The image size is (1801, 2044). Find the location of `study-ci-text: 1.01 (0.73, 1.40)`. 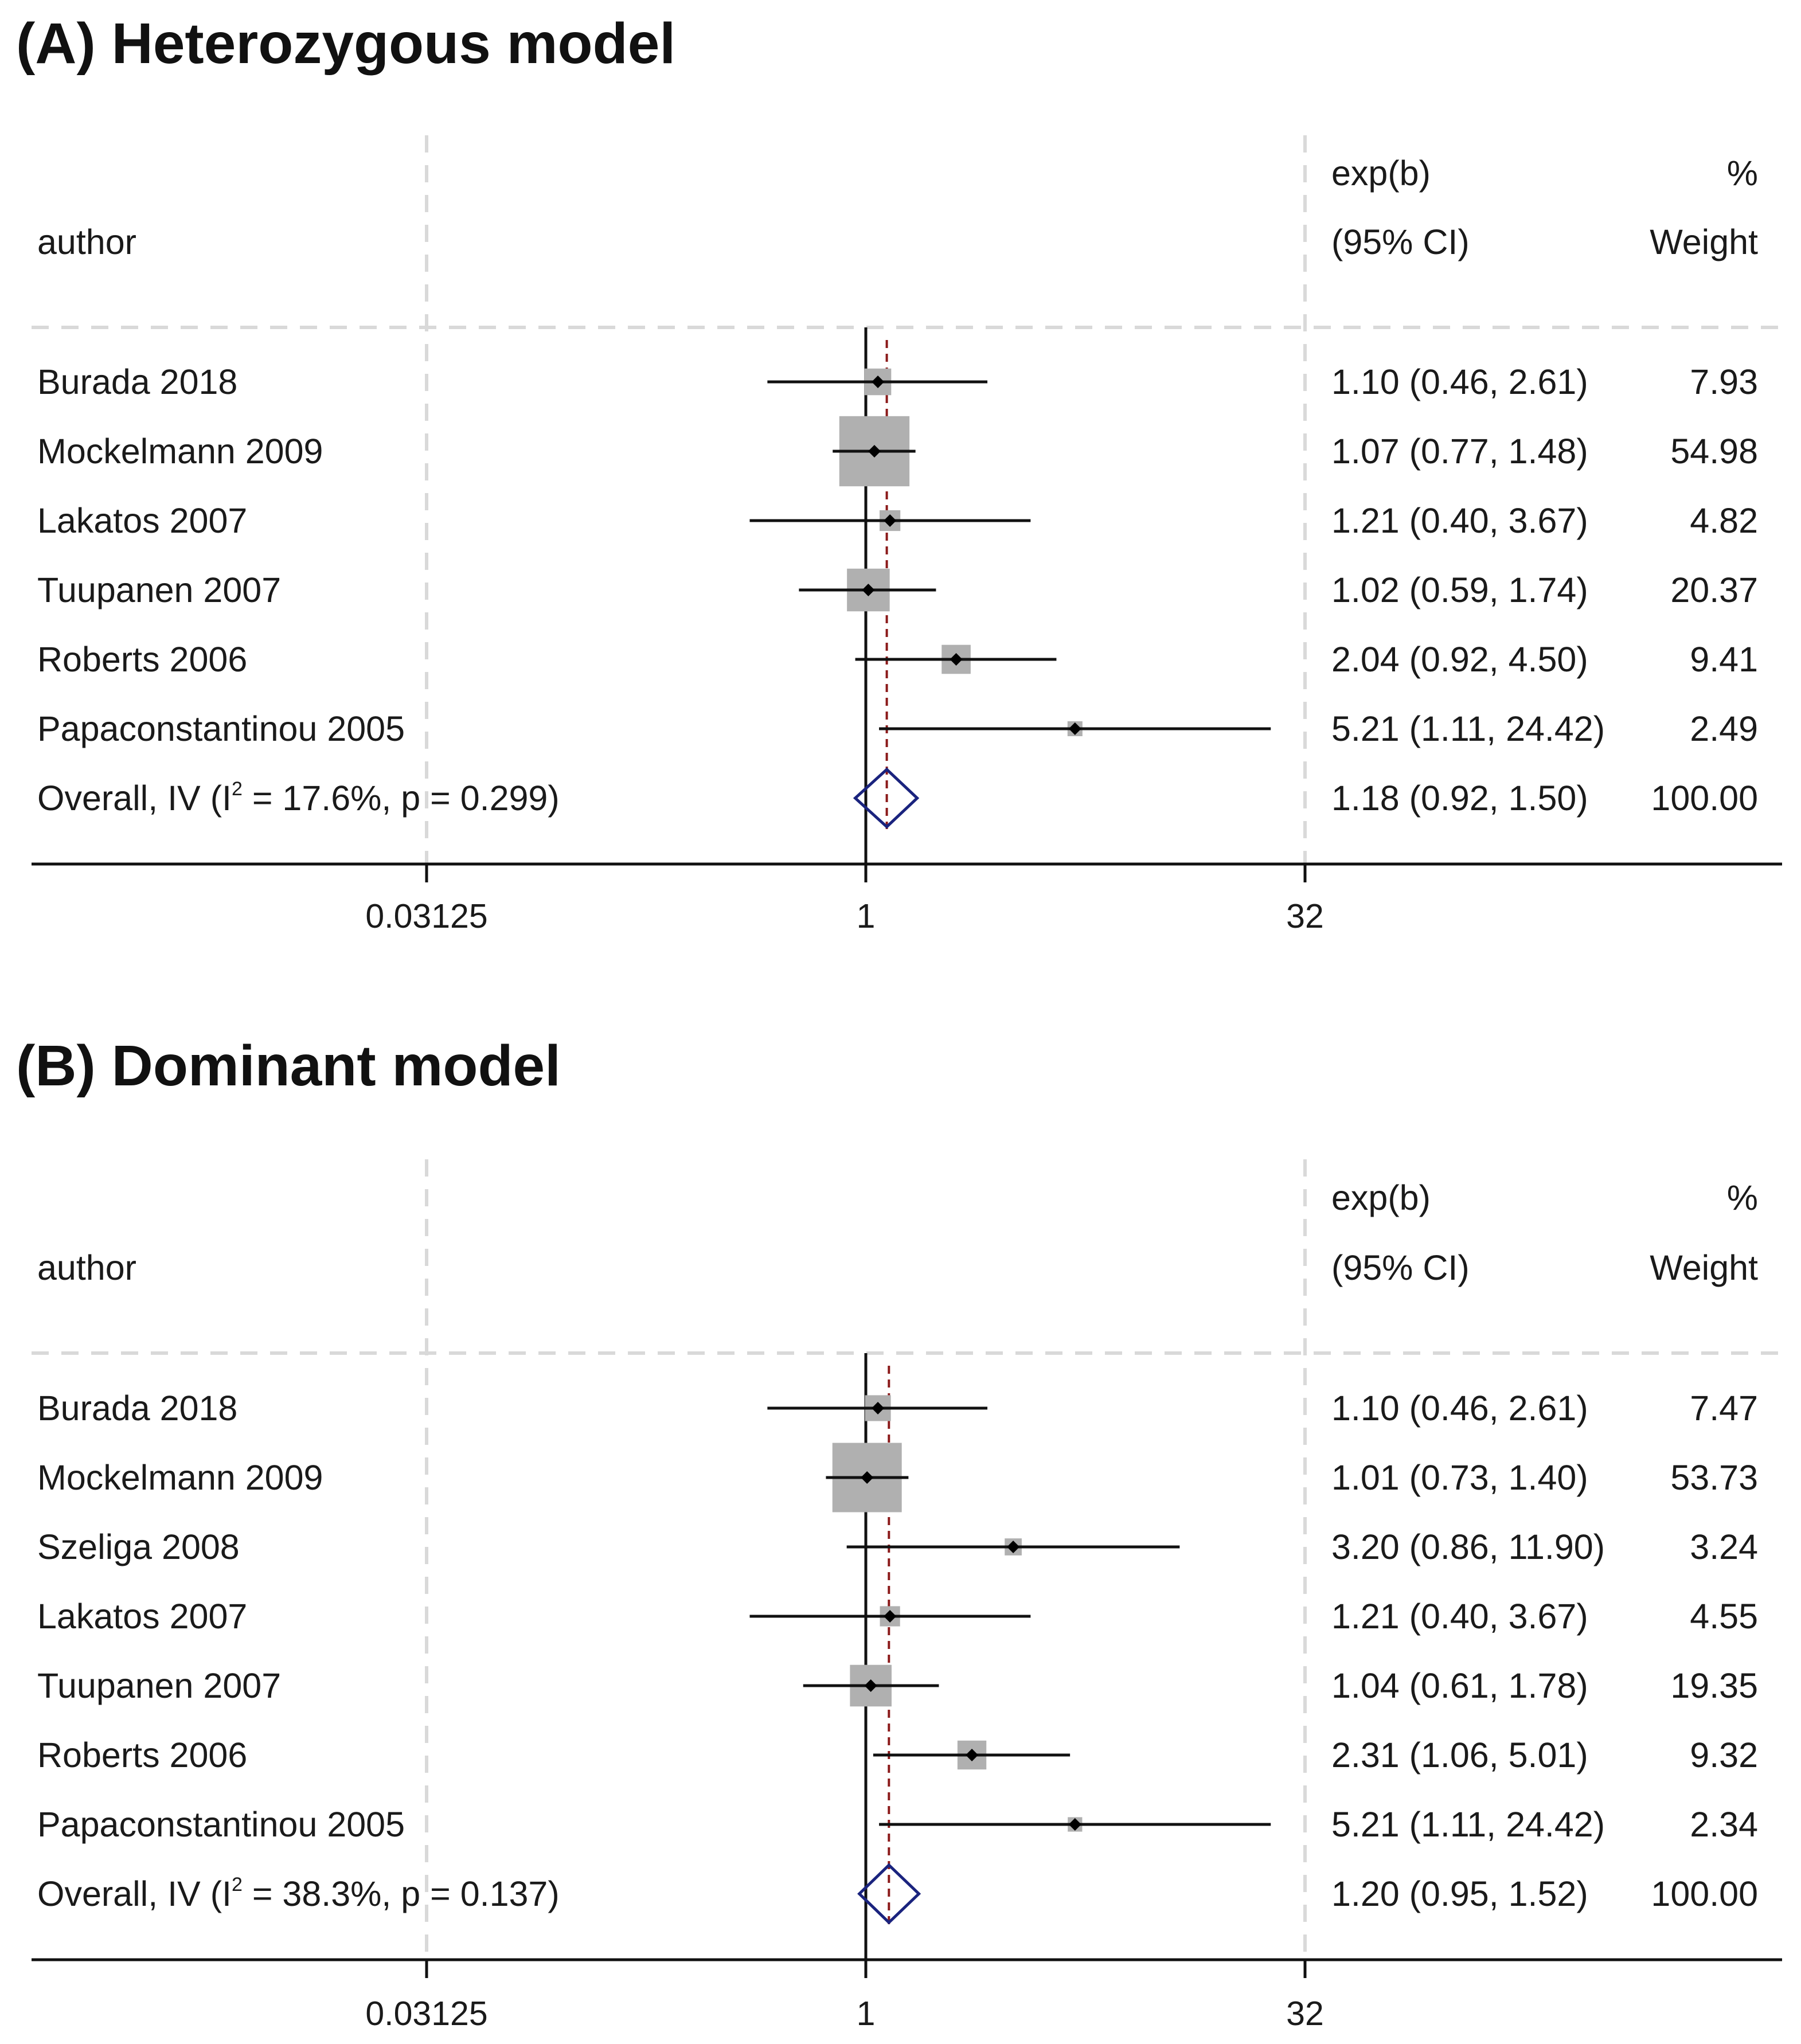

study-ci-text: 1.01 (0.73, 1.40) is located at coordinates (1459, 1477).